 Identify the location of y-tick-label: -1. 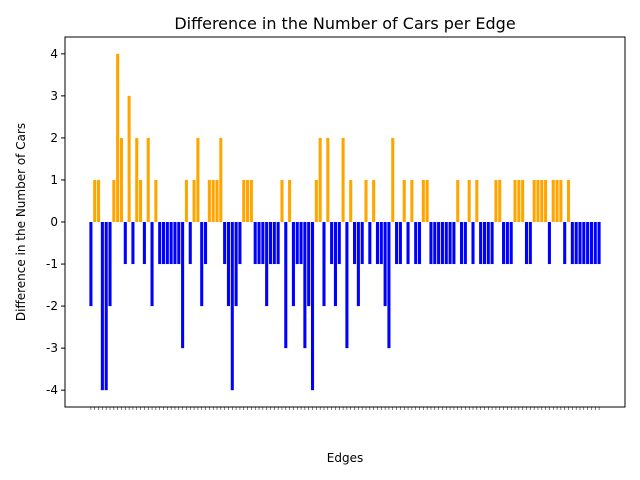
(52, 264).